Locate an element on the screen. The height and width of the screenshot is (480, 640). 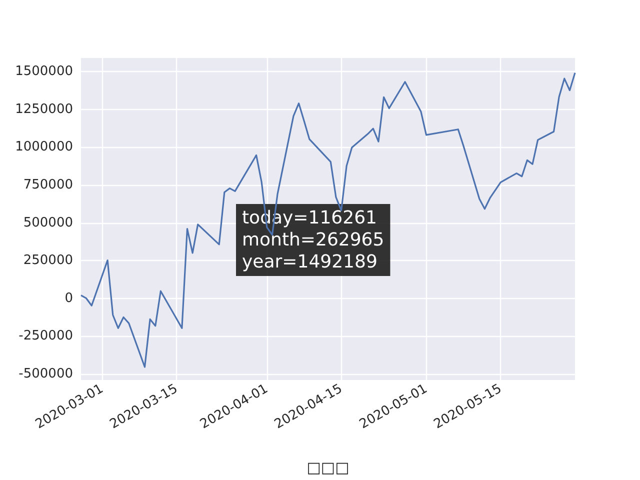
y-tick-label: -250000 is located at coordinates (45, 336).